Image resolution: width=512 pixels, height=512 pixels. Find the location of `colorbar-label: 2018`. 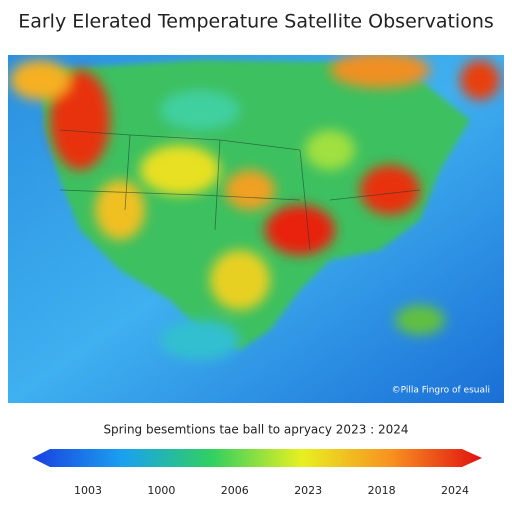

colorbar-label: 2018 is located at coordinates (382, 490).